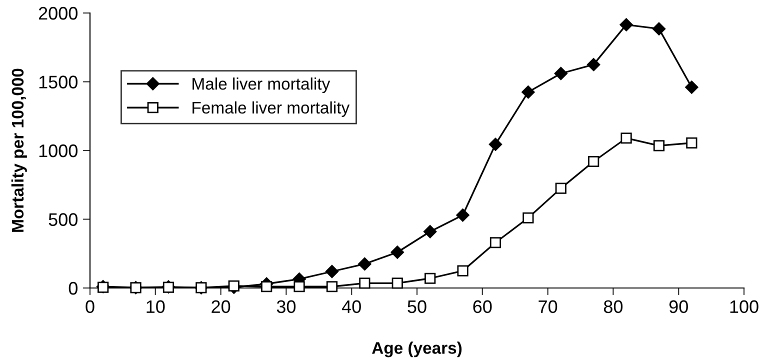 The width and height of the screenshot is (762, 363). Describe the element at coordinates (155, 307) in the screenshot. I see `x-tick-label: 10` at that location.